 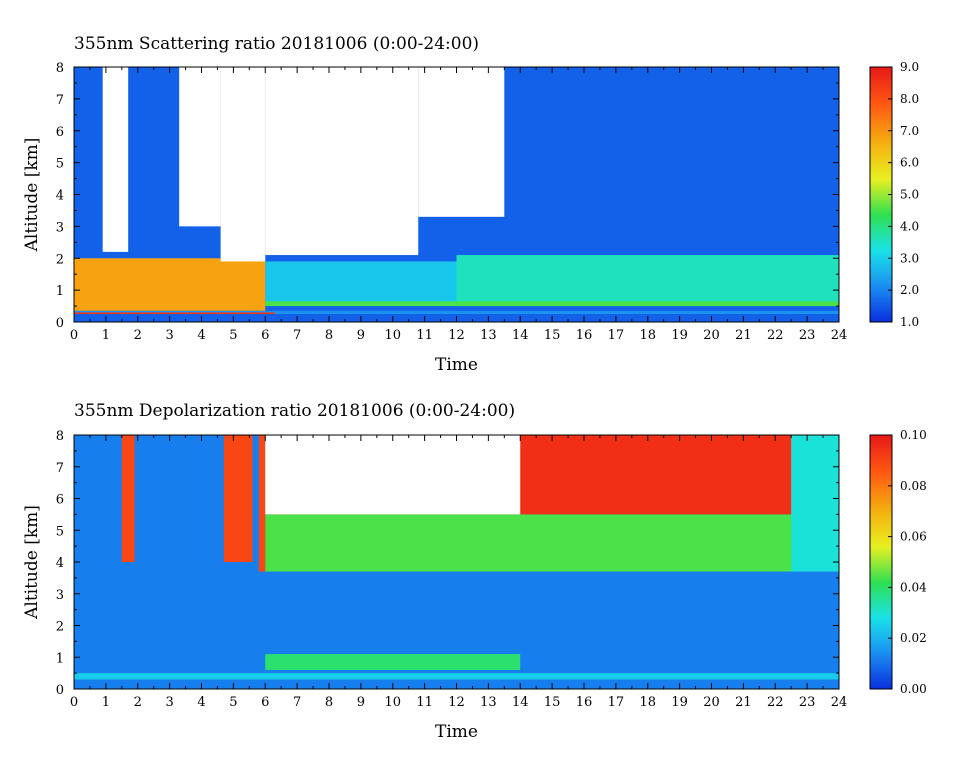 I want to click on colorbar-tick-label: 8.0, so click(x=909, y=99).